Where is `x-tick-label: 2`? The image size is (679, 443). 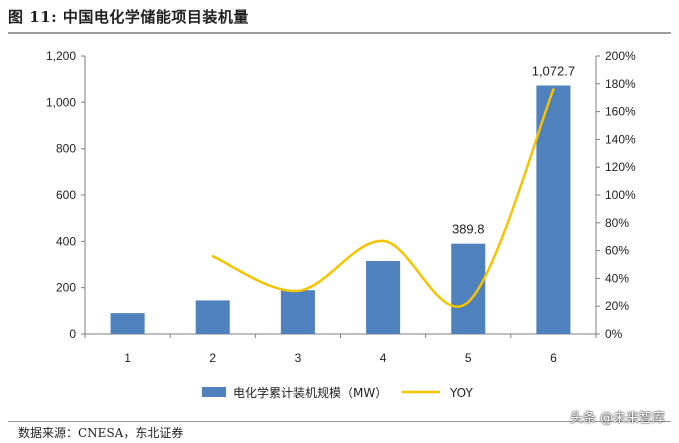
x-tick-label: 2 is located at coordinates (212, 358).